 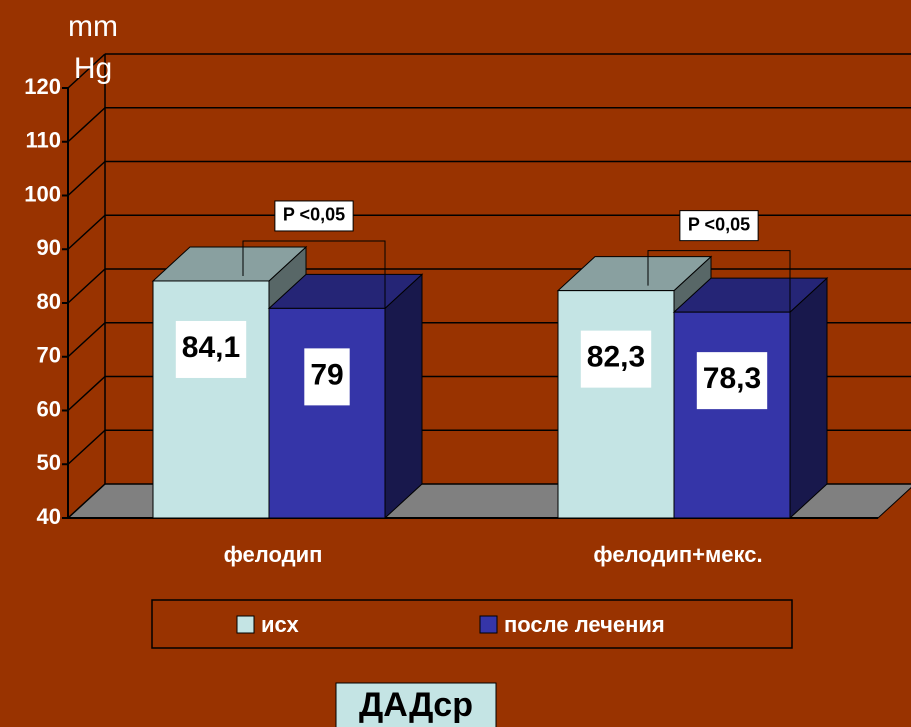 What do you see at coordinates (273, 554) in the screenshot?
I see `x-tick-label: фелодип` at bounding box center [273, 554].